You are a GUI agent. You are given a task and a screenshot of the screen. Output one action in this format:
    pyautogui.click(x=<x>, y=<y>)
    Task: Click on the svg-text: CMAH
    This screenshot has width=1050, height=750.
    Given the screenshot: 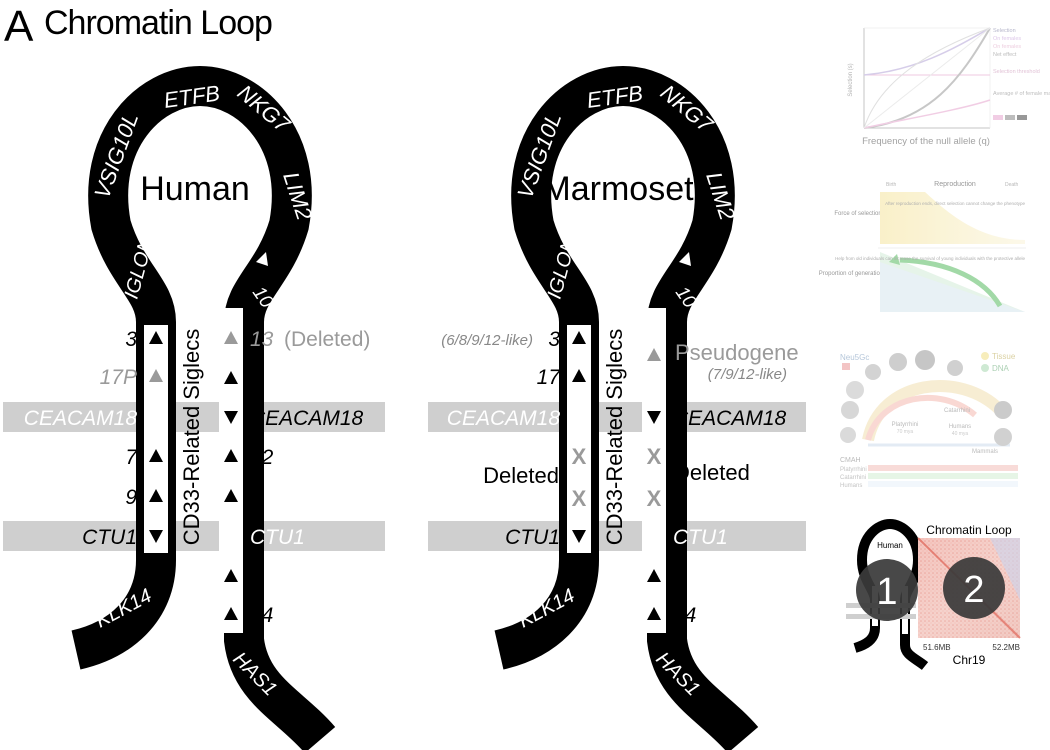 What is the action you would take?
    pyautogui.click(x=850, y=460)
    